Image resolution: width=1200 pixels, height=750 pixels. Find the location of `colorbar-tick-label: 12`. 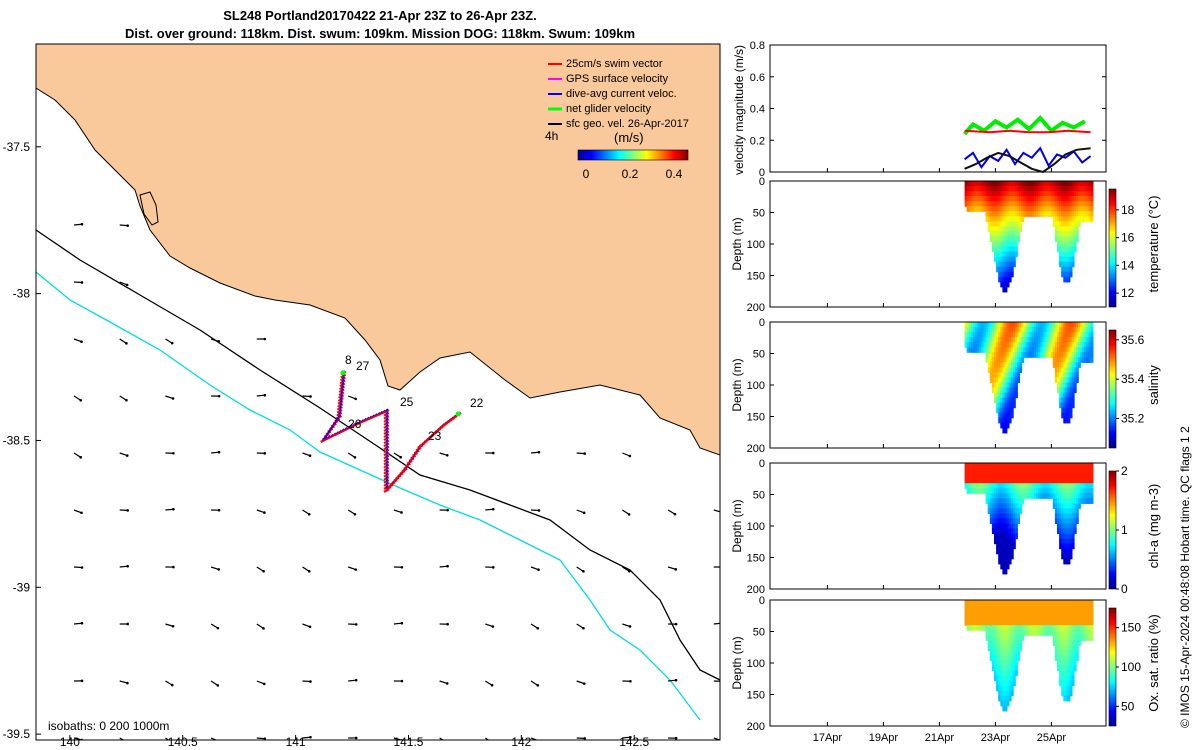

colorbar-tick-label: 12 is located at coordinates (1128, 293).